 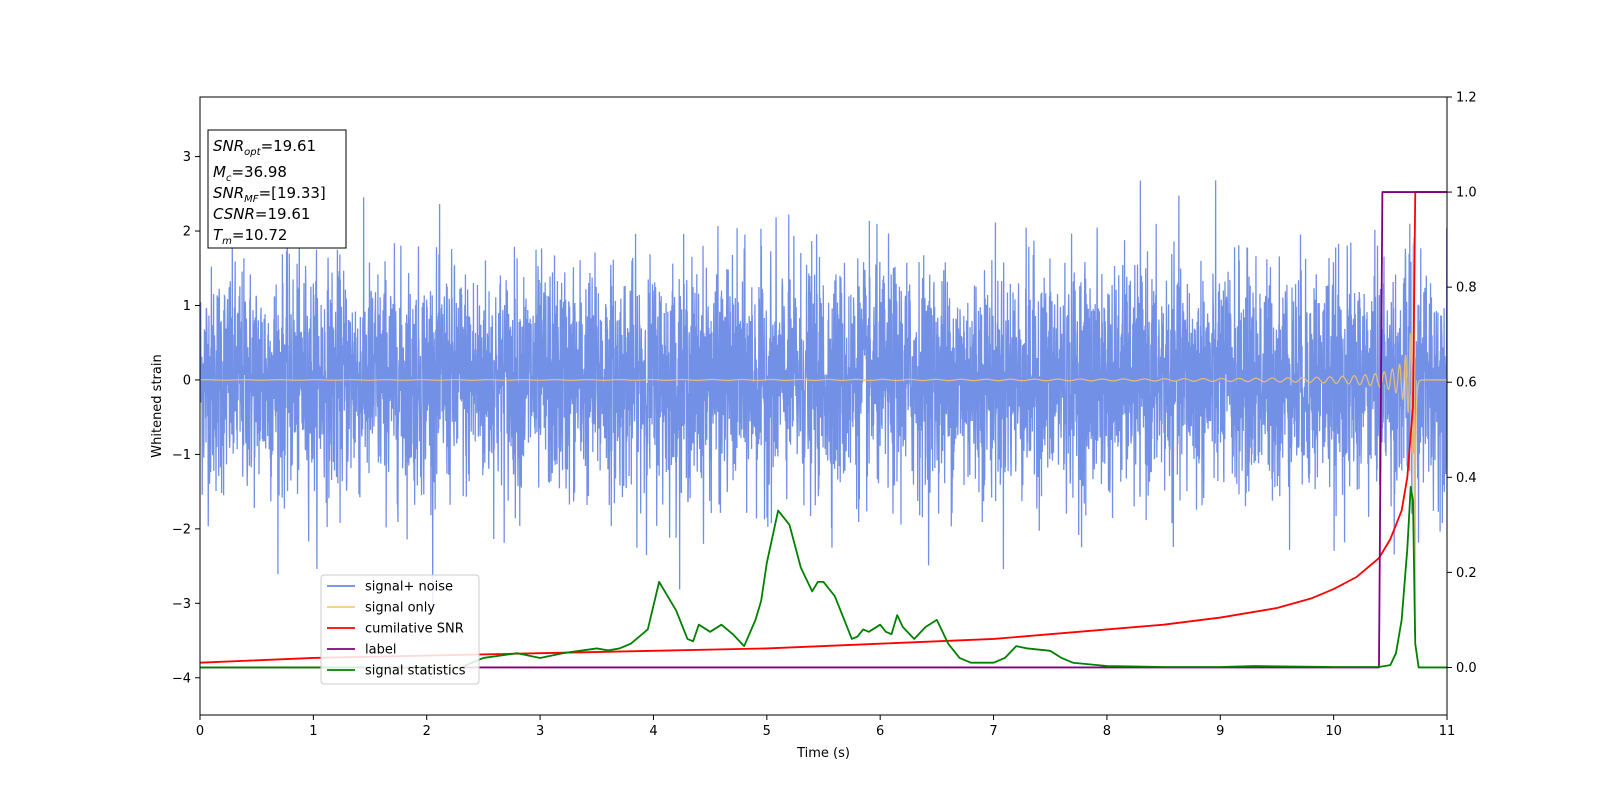 I want to click on y-right-tick-label: 1.2, so click(x=1466, y=98).